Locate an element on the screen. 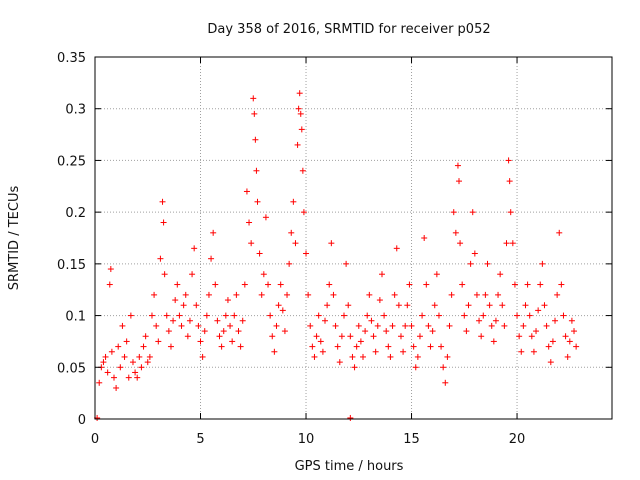  y-tick-label: 0.2 is located at coordinates (75, 213).